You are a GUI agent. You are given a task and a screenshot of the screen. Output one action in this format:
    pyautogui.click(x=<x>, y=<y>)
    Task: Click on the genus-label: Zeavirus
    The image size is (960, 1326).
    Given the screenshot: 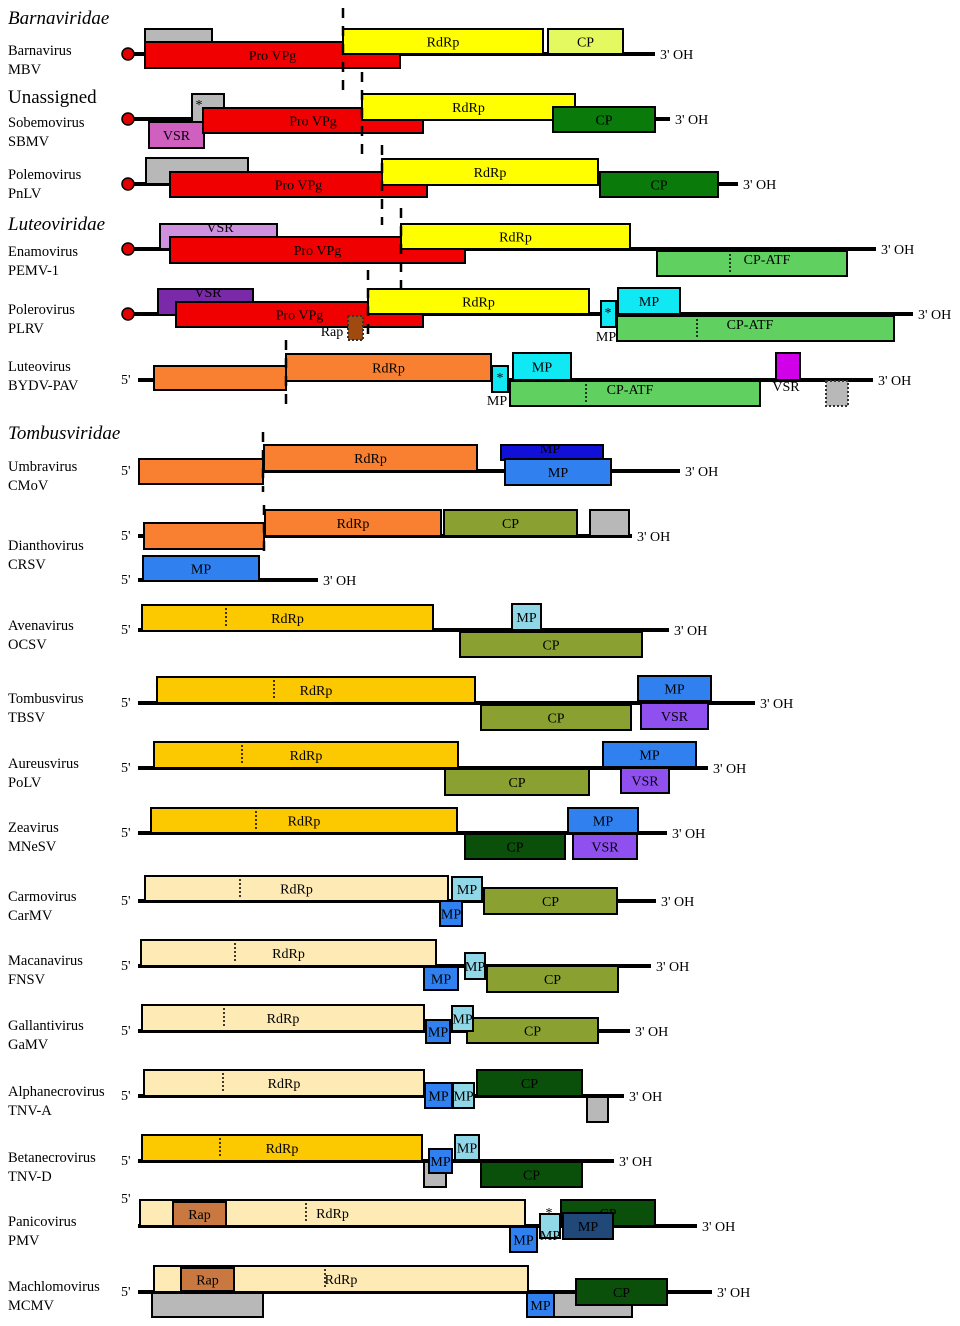 What is the action you would take?
    pyautogui.click(x=33, y=828)
    